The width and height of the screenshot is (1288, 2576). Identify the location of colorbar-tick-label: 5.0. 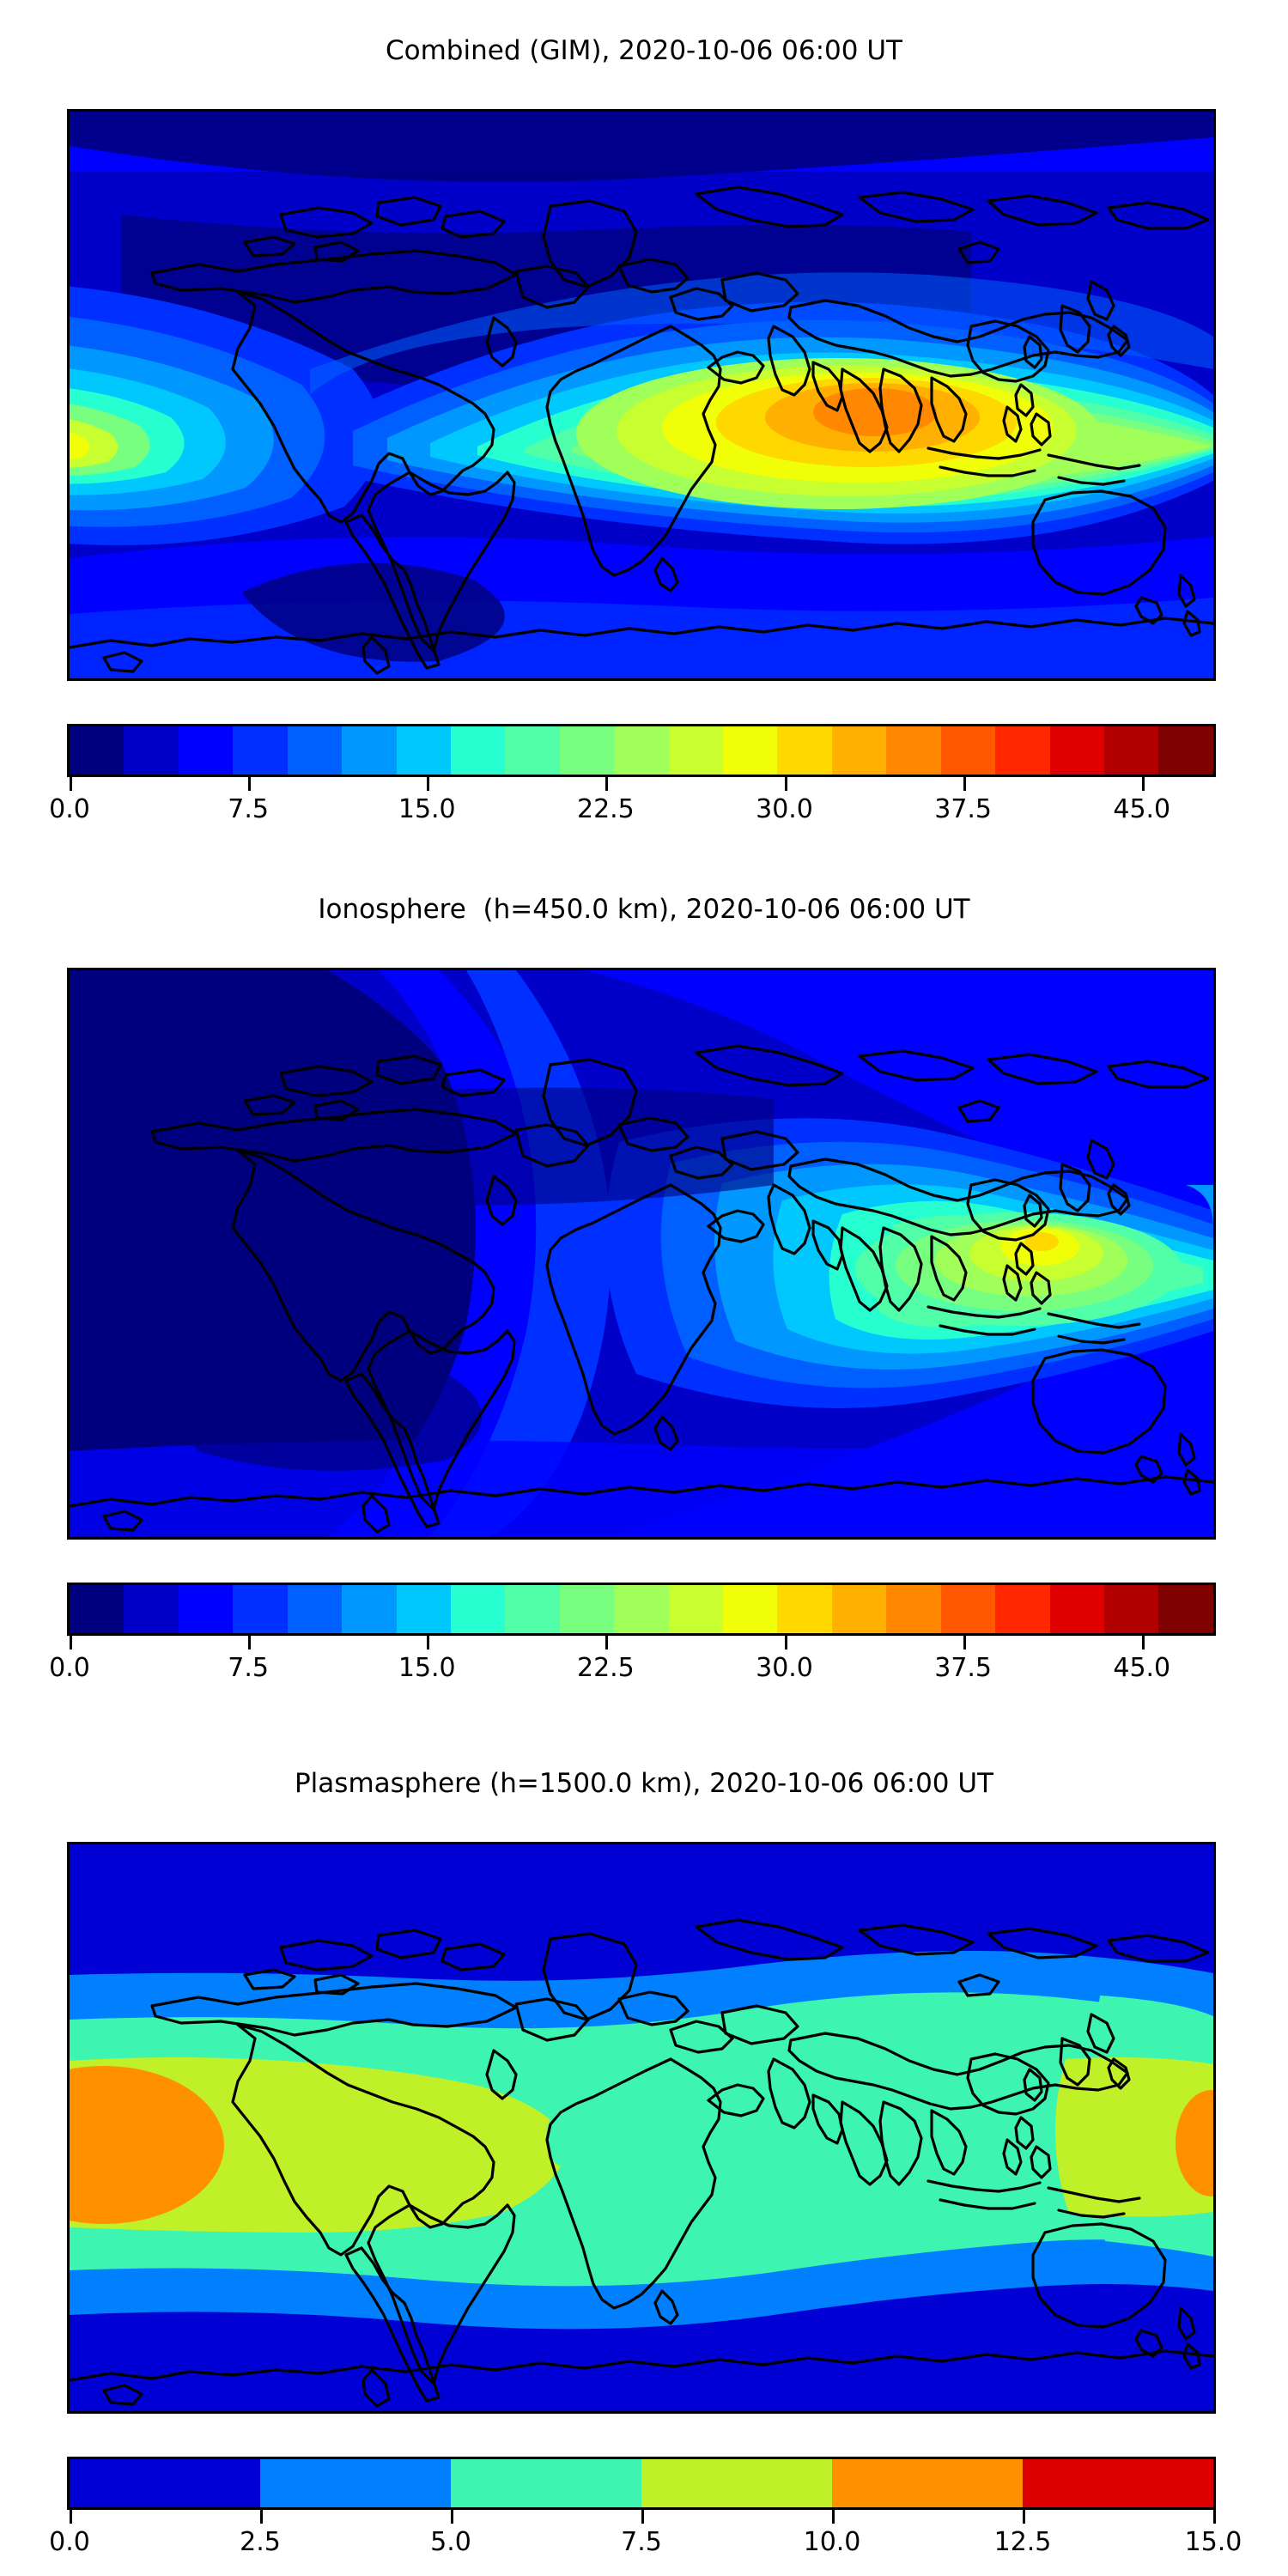
(450, 2542).